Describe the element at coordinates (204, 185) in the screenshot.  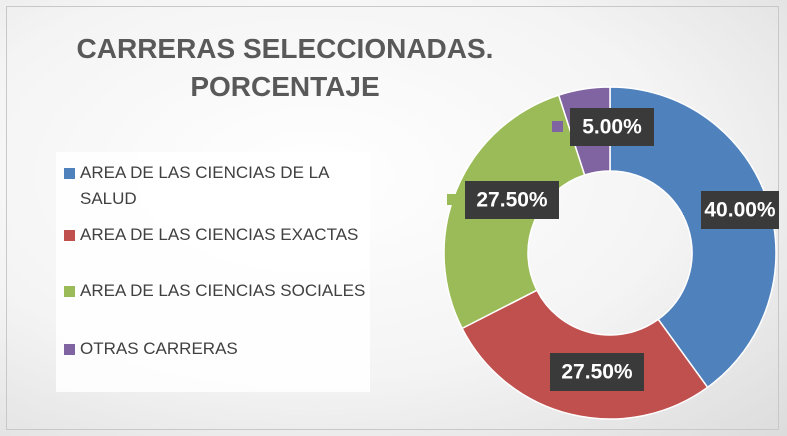
I see `legend-label: AREA DE LAS CIENCIAS DE LA SALUD` at that location.